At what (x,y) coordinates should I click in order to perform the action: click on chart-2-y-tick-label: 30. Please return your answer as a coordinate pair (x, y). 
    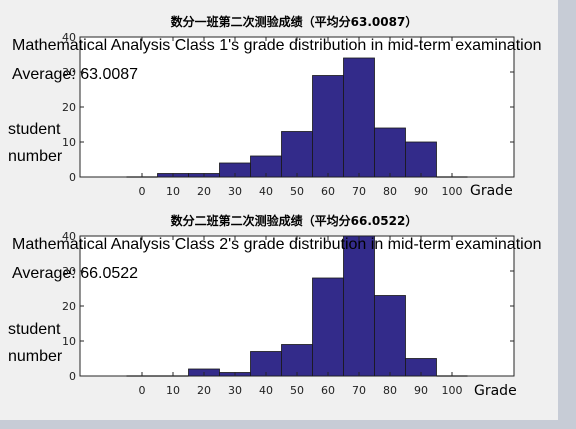
    Looking at the image, I should click on (69, 271).